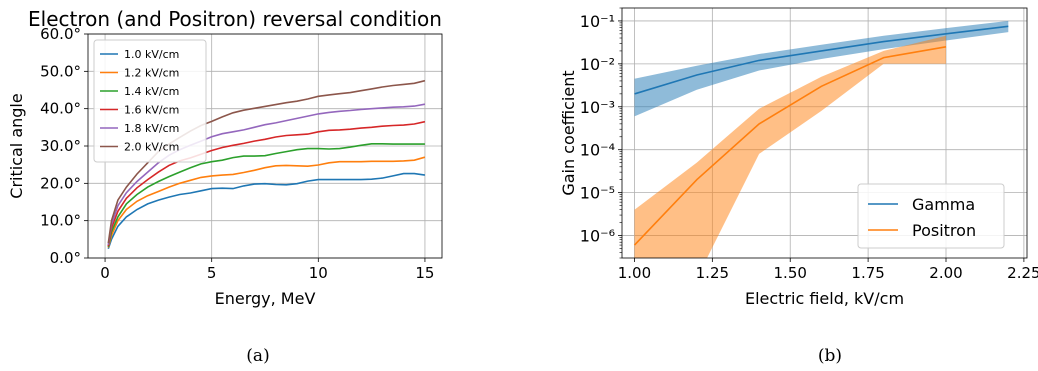 This screenshot has height=371, width=1038. I want to click on series-line-1-8-kv-cm, so click(266, 174).